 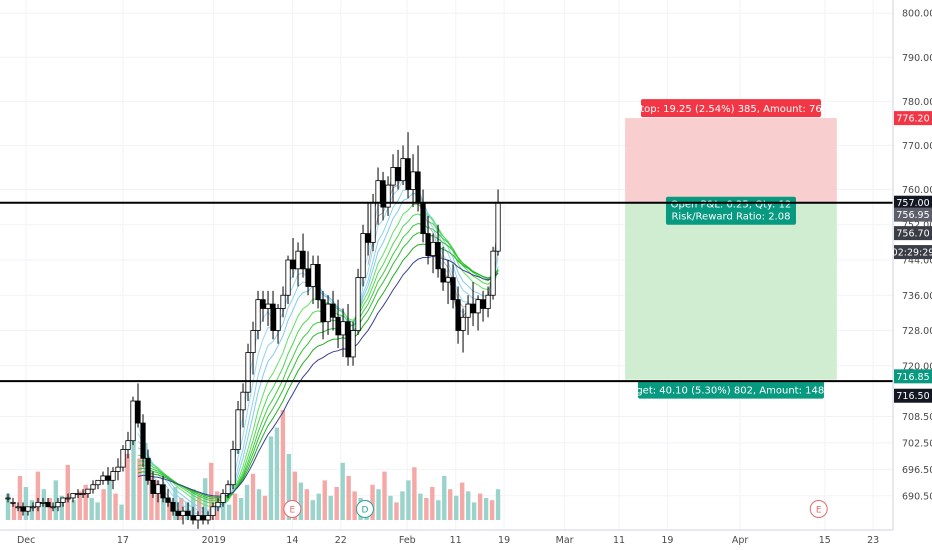 What do you see at coordinates (912, 396) in the screenshot?
I see `price-badge-label: 716.50` at bounding box center [912, 396].